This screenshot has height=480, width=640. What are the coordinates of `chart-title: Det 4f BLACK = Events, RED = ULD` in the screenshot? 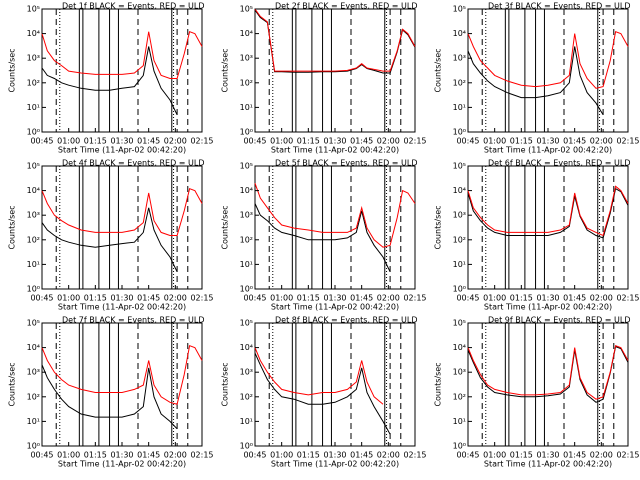 It's located at (133, 163).